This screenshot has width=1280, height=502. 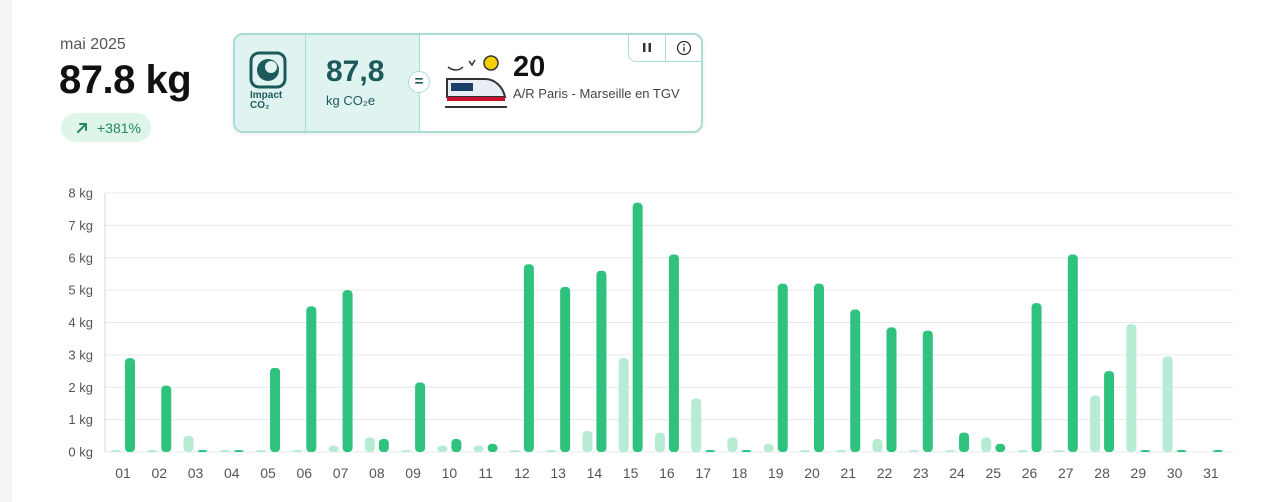 I want to click on x-tick-label: 19, so click(x=776, y=473).